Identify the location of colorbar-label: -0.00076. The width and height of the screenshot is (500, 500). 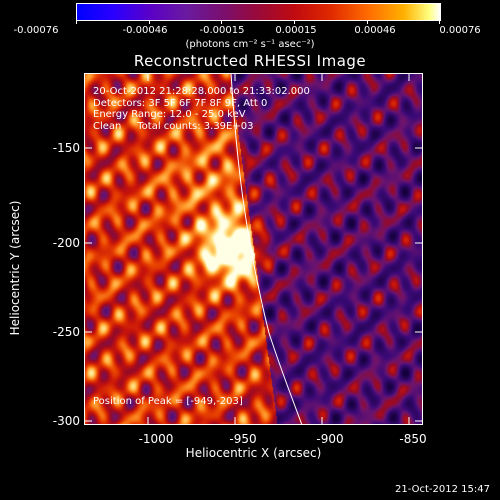
(36, 30).